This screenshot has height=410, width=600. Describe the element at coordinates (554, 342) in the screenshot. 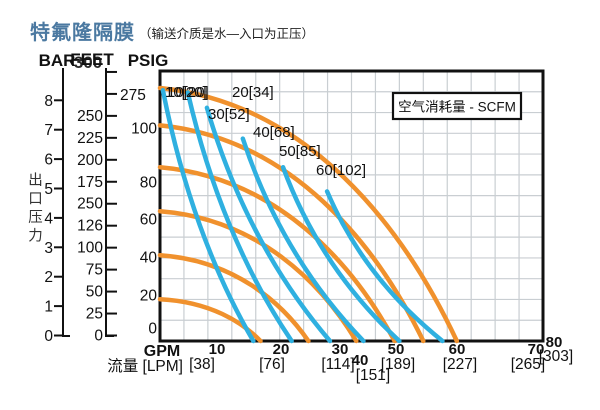

I see `gpm-tick-label: 80` at that location.